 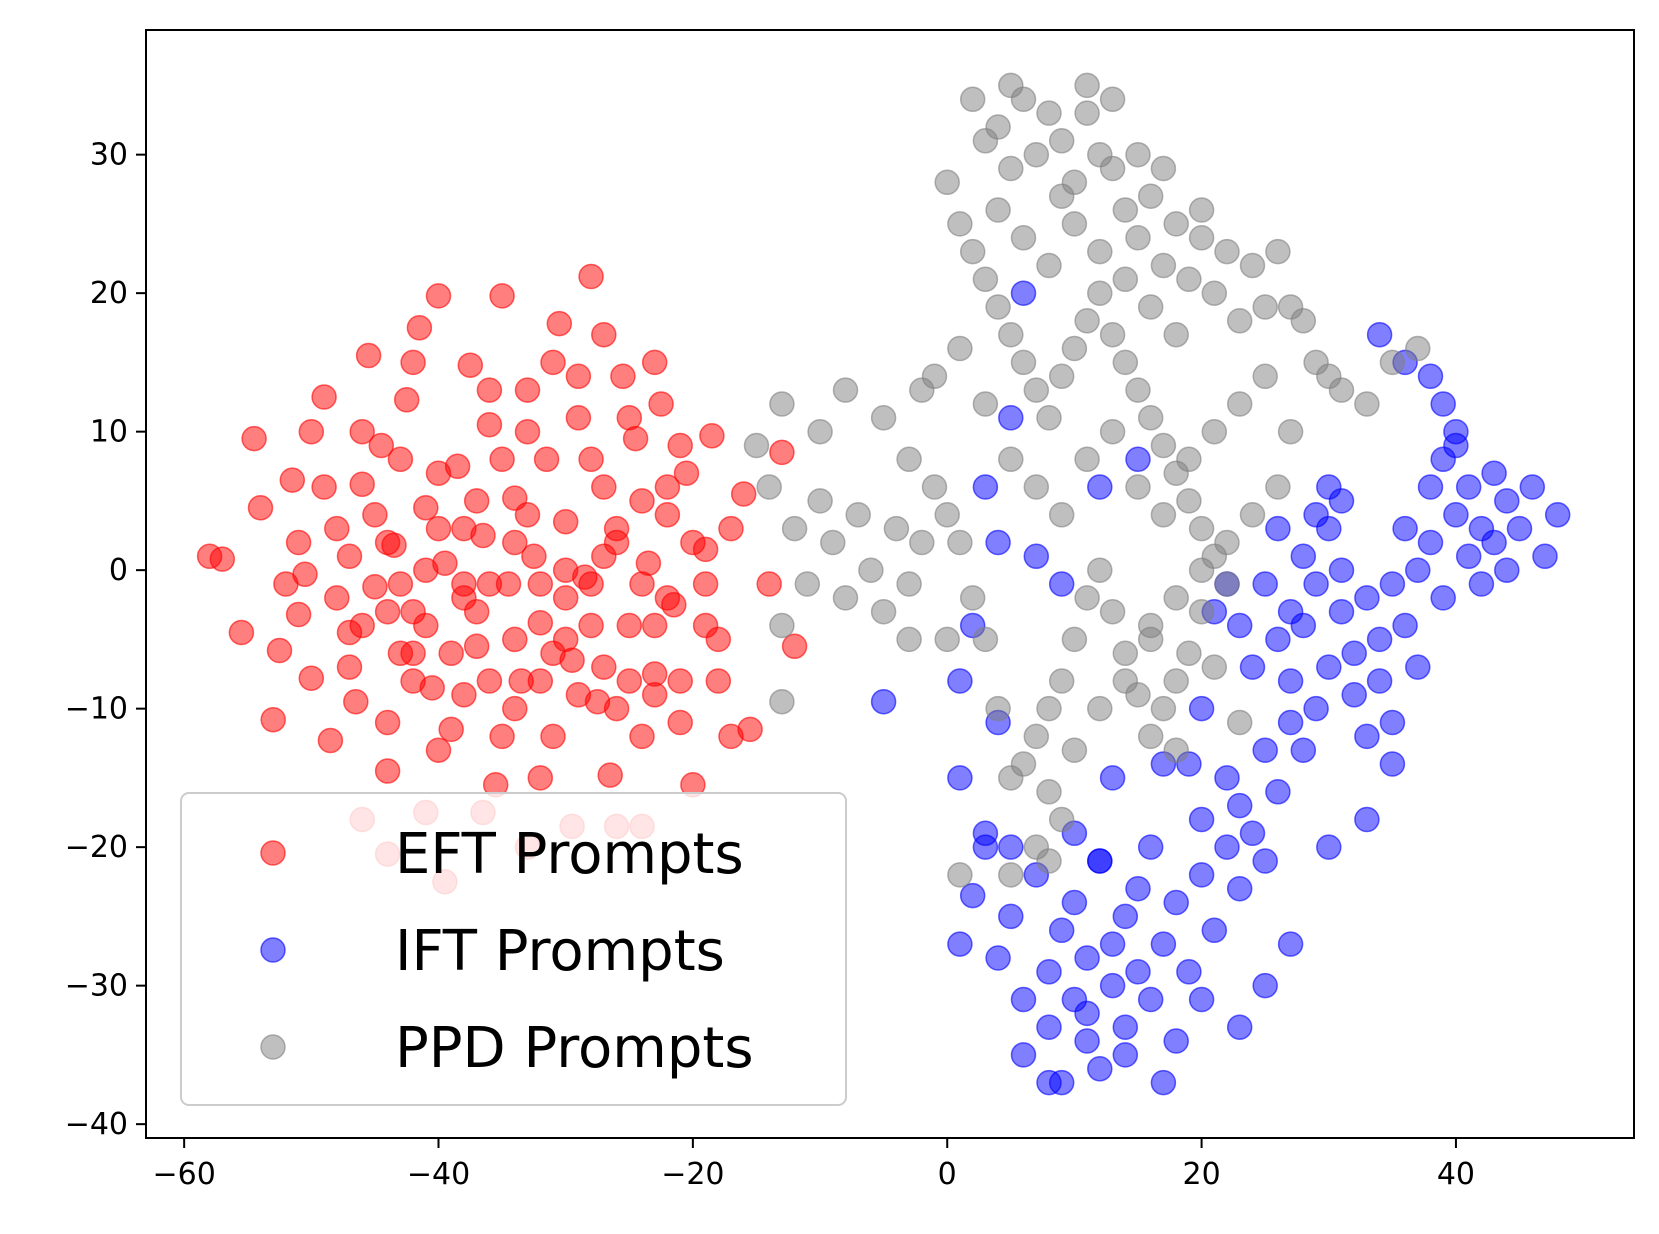 I want to click on legend-marker-eft, so click(x=273, y=853).